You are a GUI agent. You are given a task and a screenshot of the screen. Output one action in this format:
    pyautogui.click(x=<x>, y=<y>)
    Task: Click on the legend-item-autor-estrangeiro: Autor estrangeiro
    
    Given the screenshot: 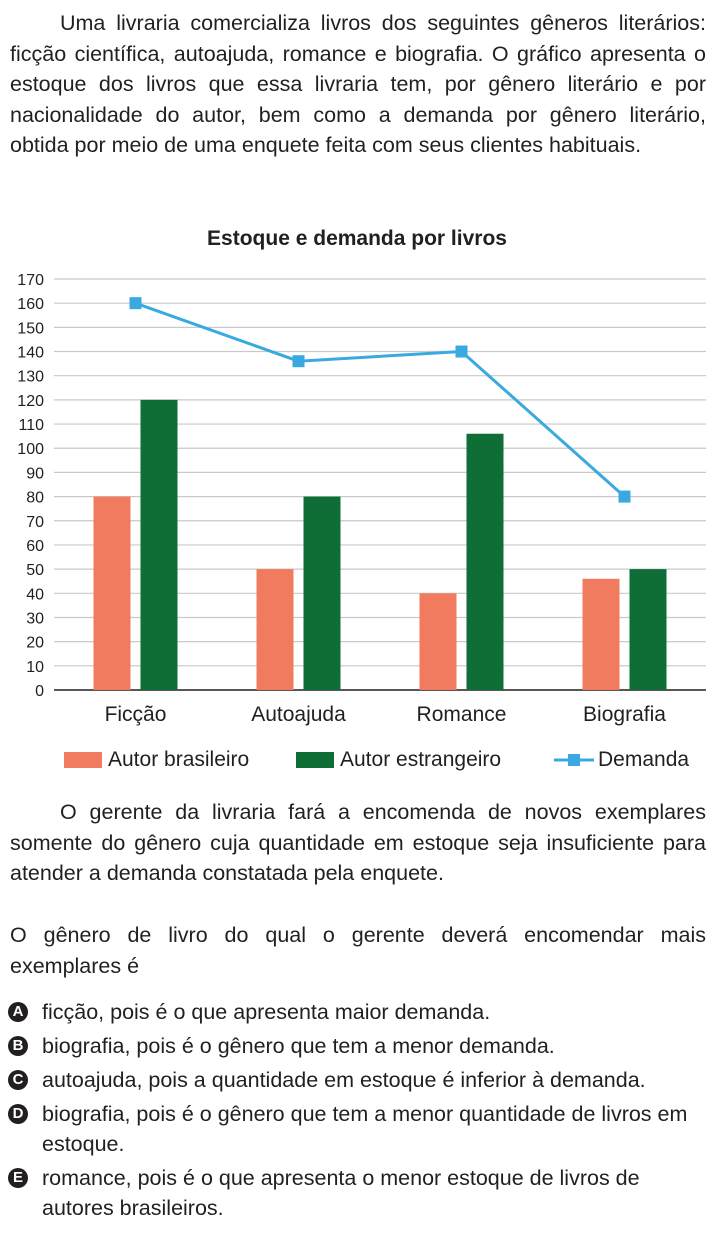 What is the action you would take?
    pyautogui.click(x=398, y=760)
    